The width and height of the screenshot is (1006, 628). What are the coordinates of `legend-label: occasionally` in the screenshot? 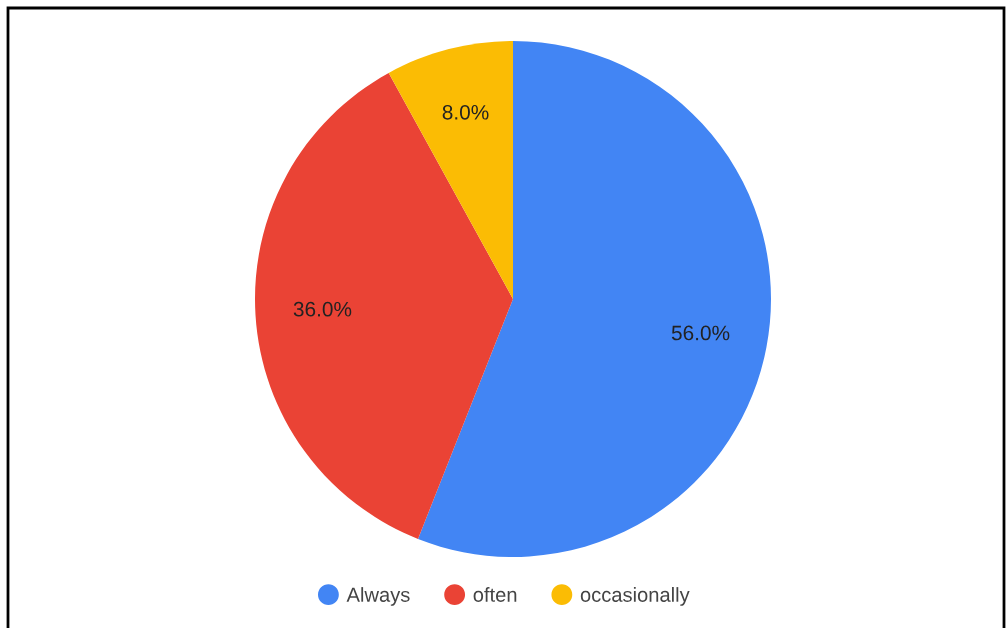 It's located at (635, 596).